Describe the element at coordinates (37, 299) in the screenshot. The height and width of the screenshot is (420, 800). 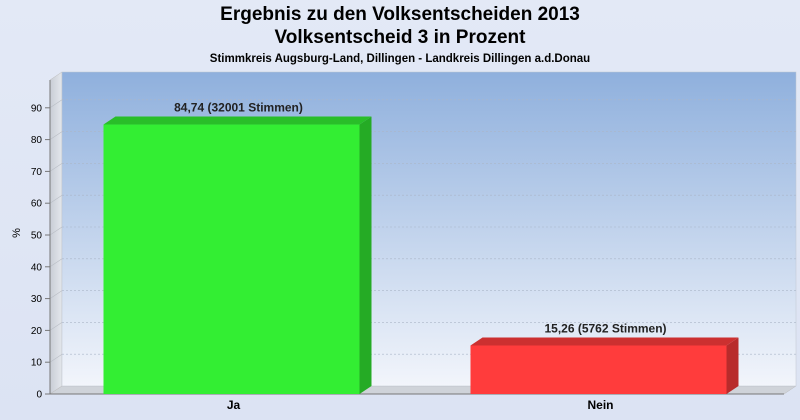
I see `y-tick-label: 30` at that location.